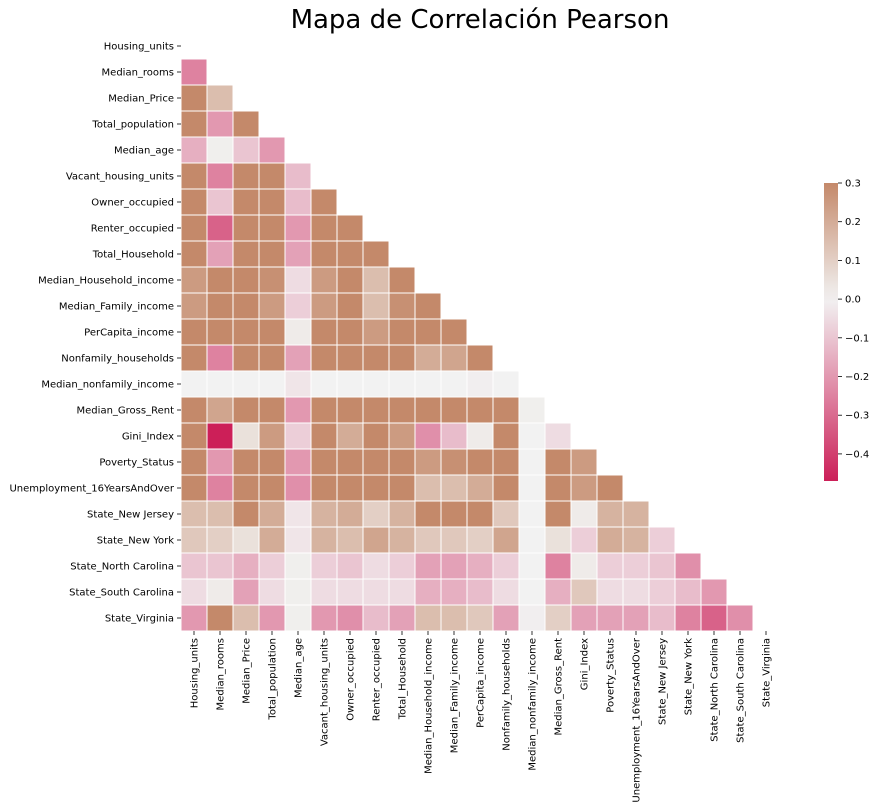 This screenshot has height=812, width=877. Describe the element at coordinates (107, 385) in the screenshot. I see `y-tick-label: Median_nonfamily_income` at that location.